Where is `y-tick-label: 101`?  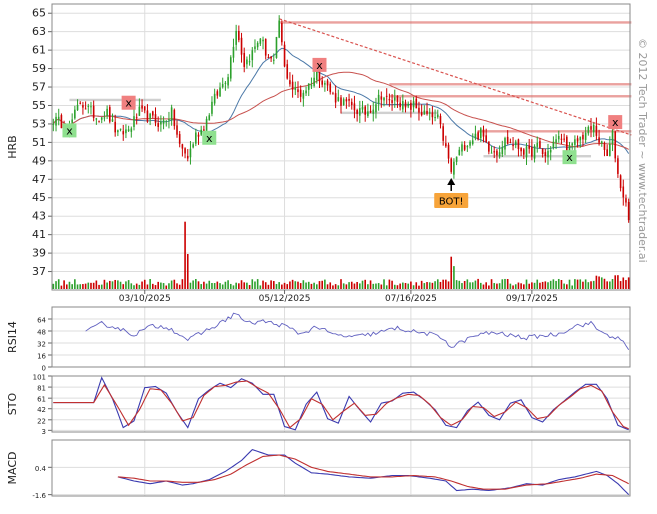 y-tick-label: 101 is located at coordinates (39, 378).